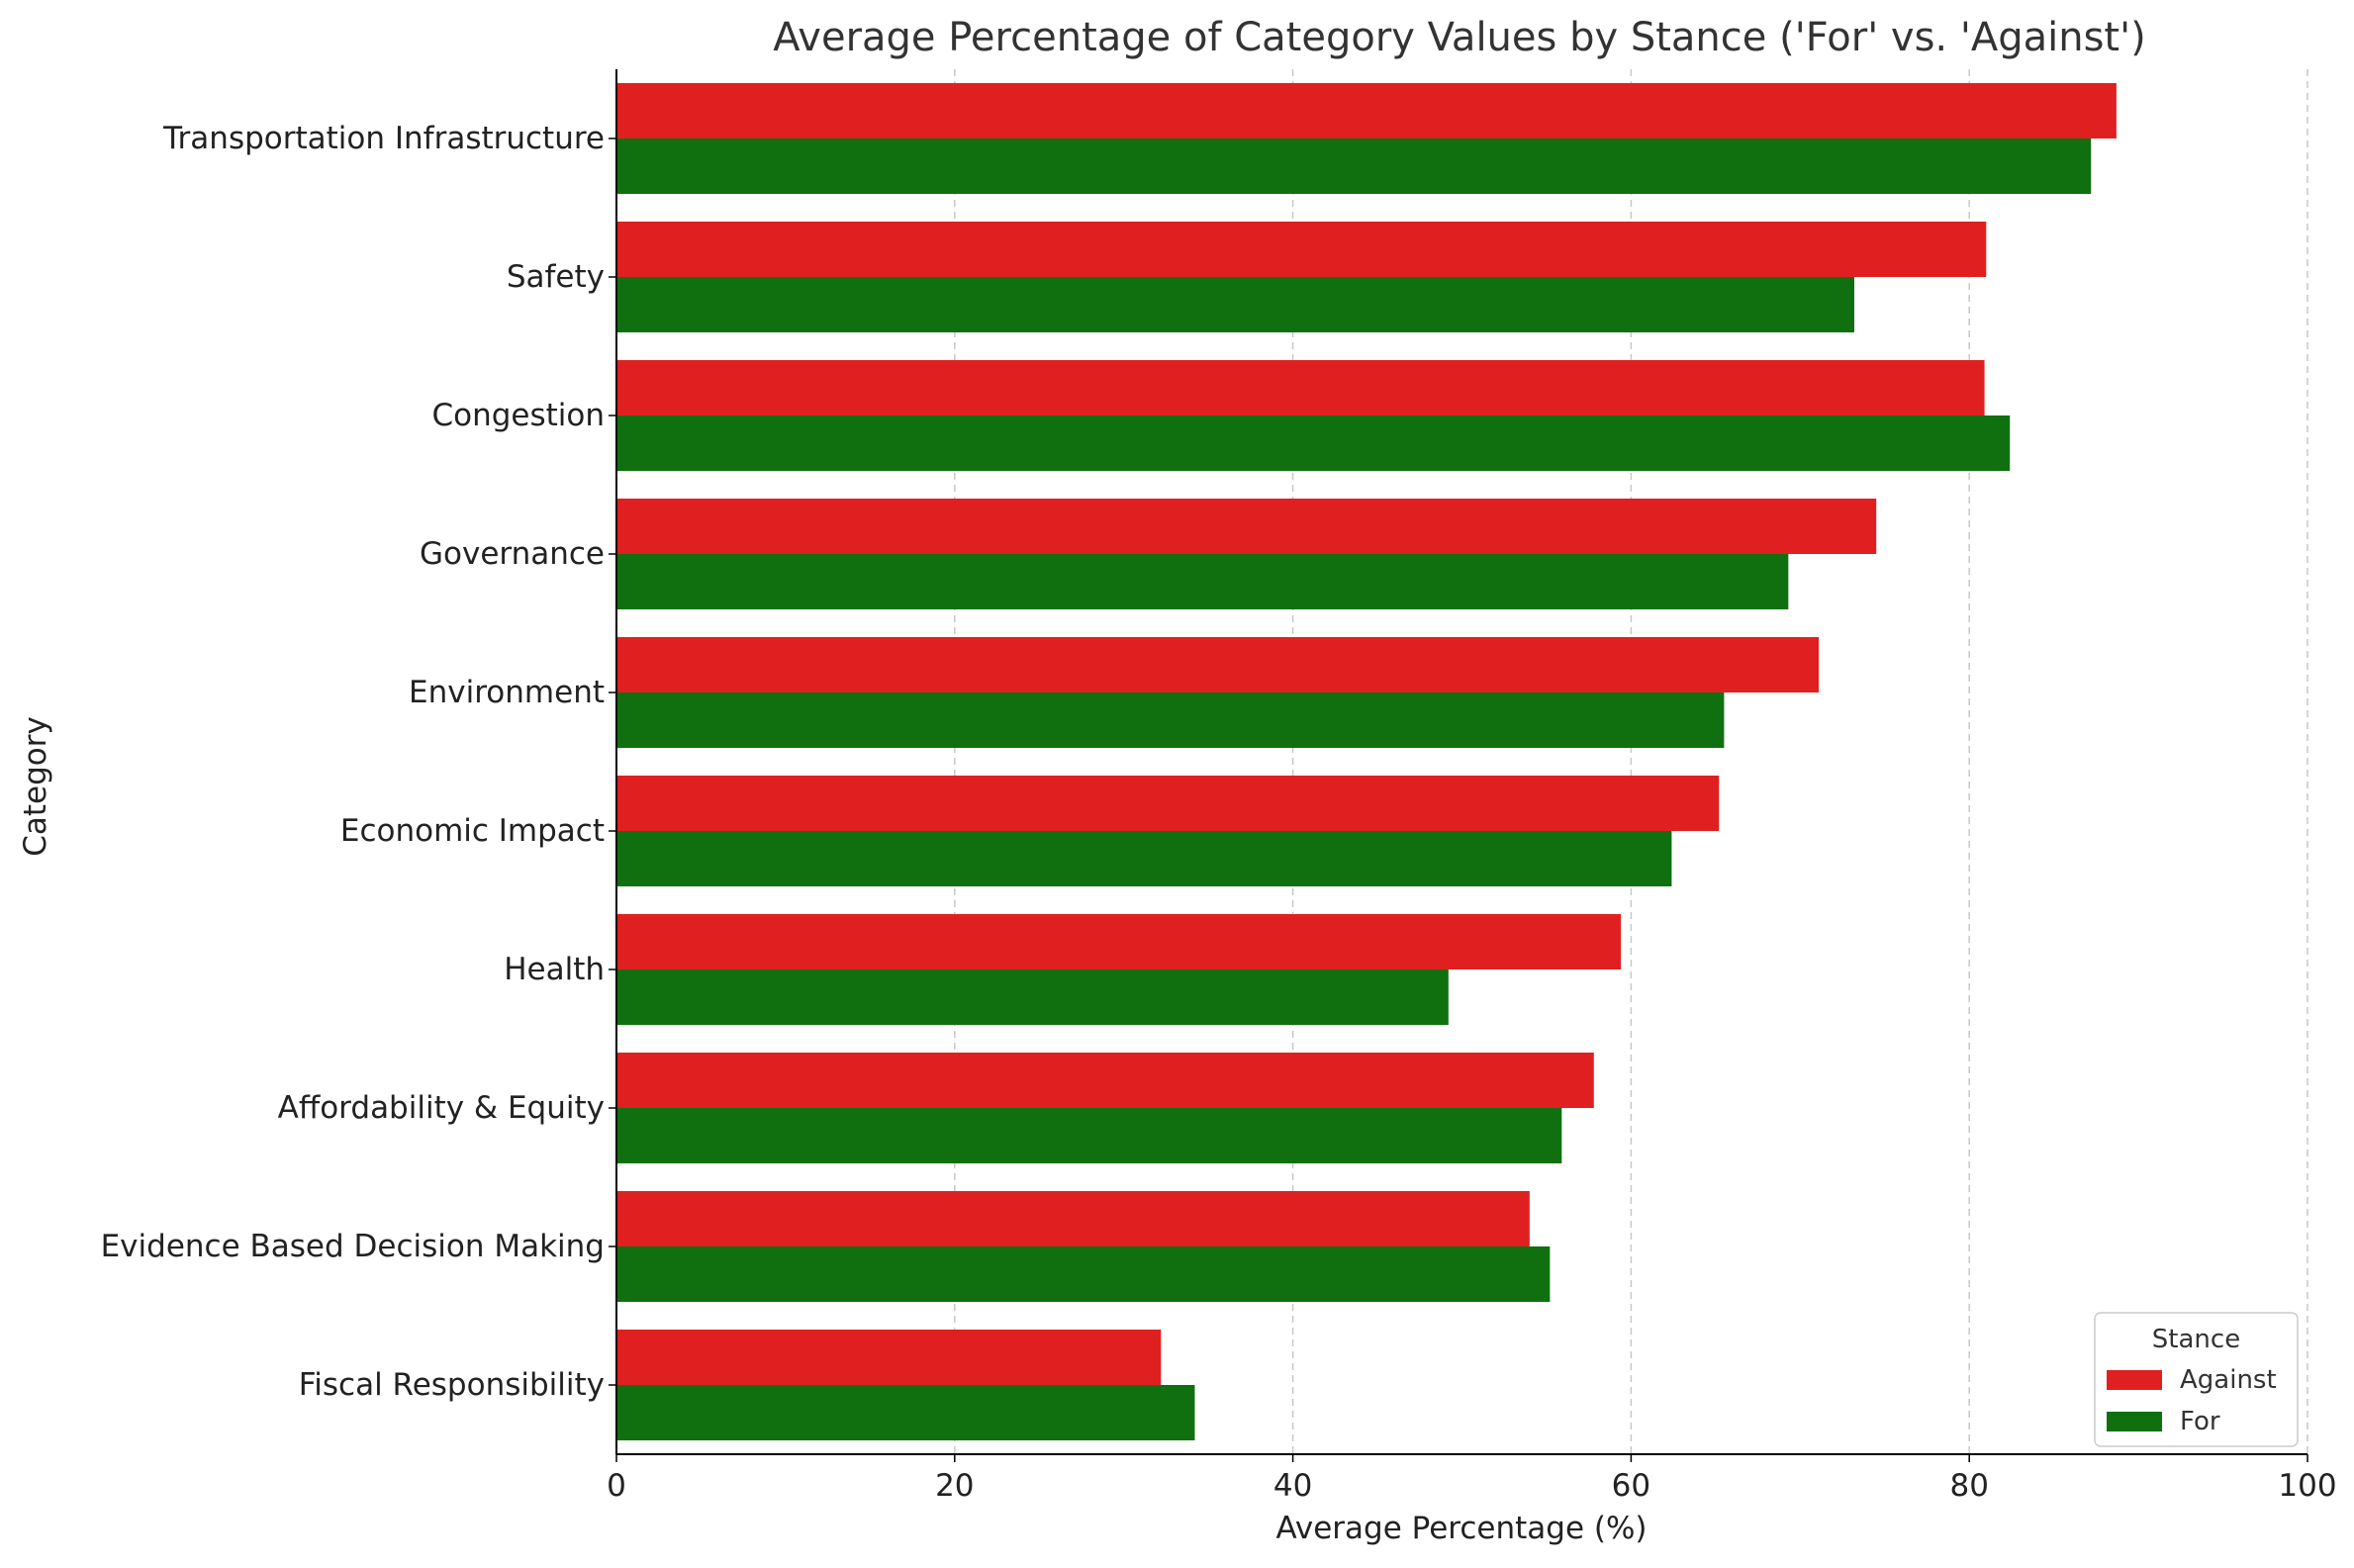 Image resolution: width=2354 pixels, height=1568 pixels. What do you see at coordinates (2228, 1380) in the screenshot?
I see `legend-label-against: Against` at bounding box center [2228, 1380].